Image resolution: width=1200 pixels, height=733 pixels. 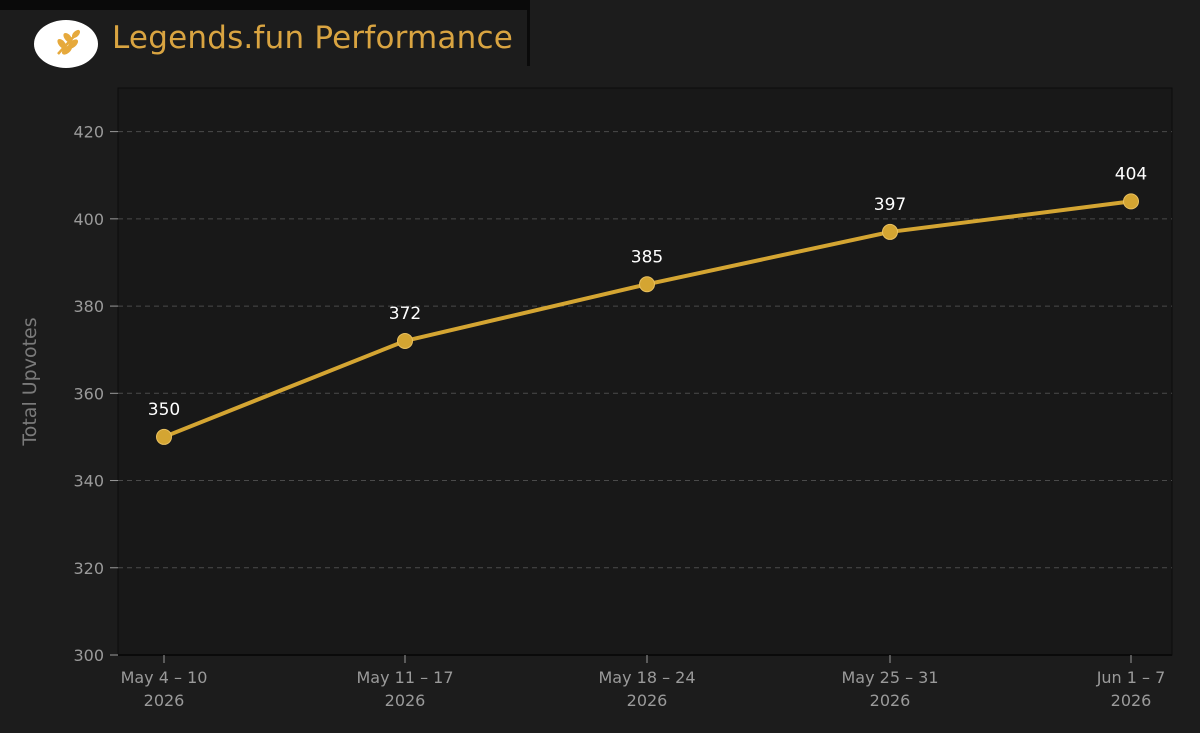 I want to click on y-tick-label: 380, so click(x=88, y=306).